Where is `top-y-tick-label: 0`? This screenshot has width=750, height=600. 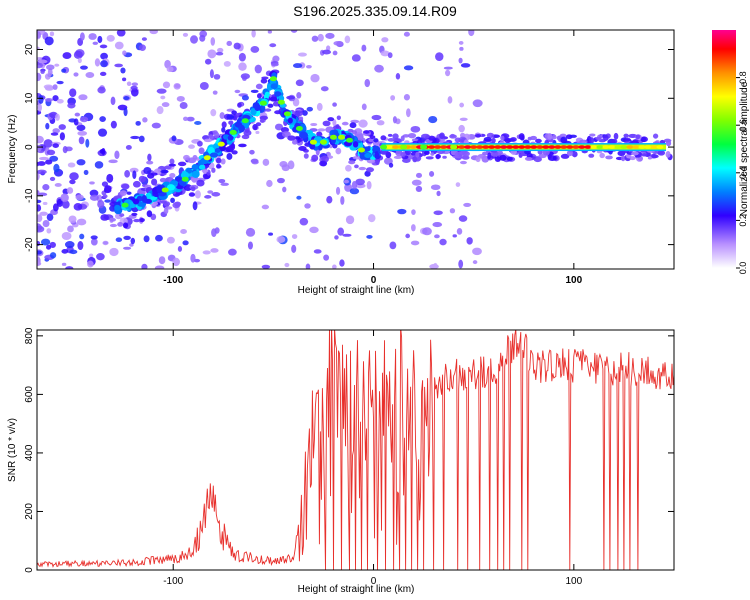
top-y-tick-label: 0 is located at coordinates (29, 147).